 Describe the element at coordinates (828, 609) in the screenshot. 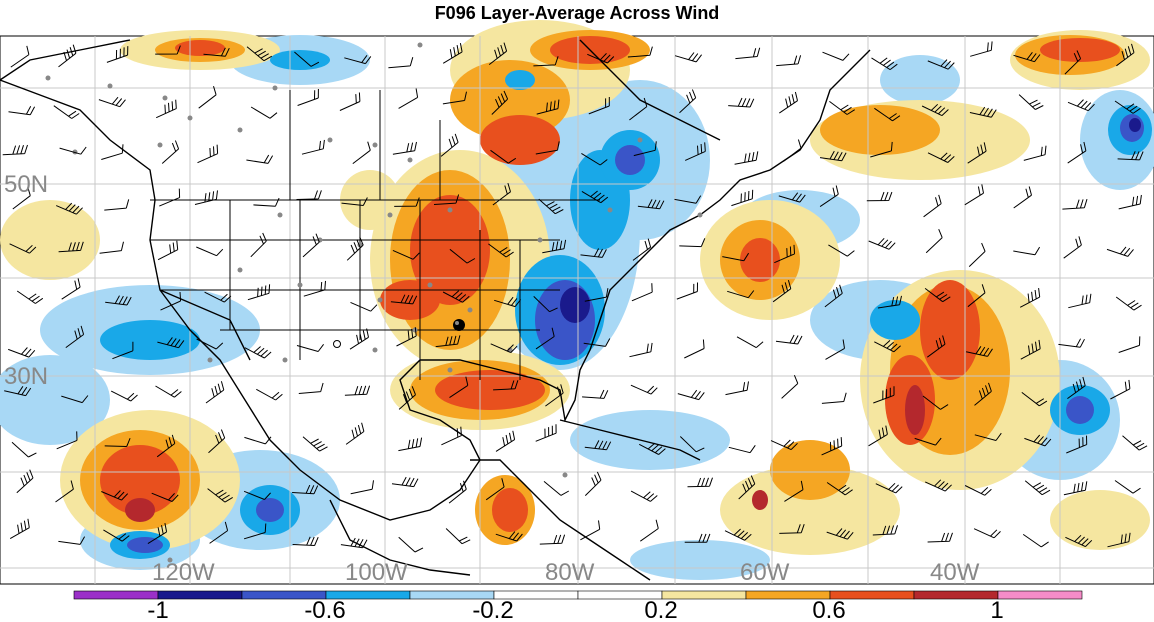

I see `colorbar-label: 0.6` at that location.